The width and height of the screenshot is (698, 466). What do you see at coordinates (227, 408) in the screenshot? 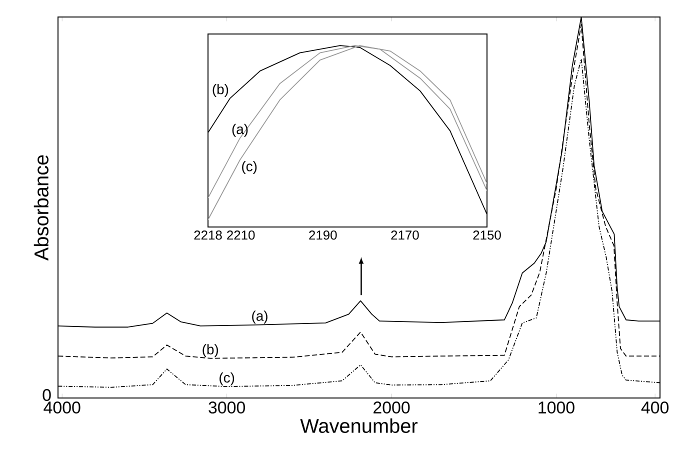
I see `x-tick-label: 3000` at bounding box center [227, 408].